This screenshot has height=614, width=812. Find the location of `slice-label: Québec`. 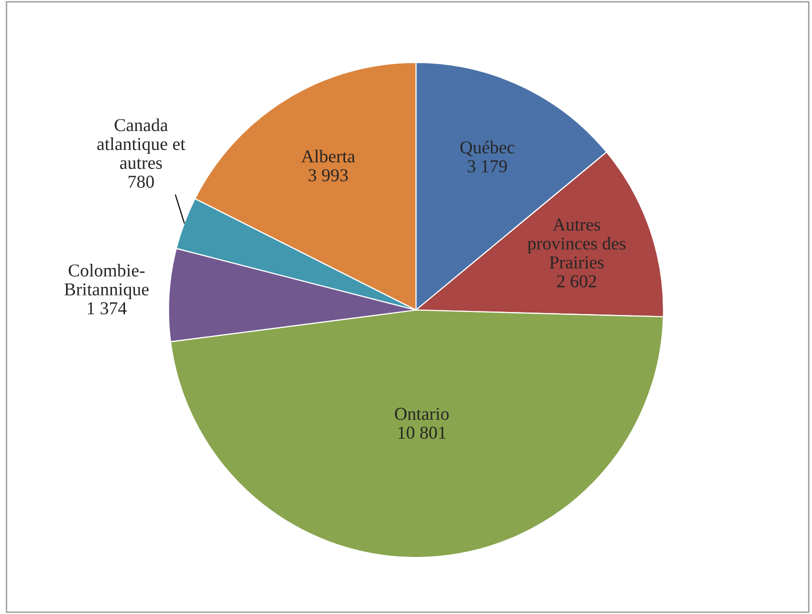

slice-label: Québec is located at coordinates (487, 148).